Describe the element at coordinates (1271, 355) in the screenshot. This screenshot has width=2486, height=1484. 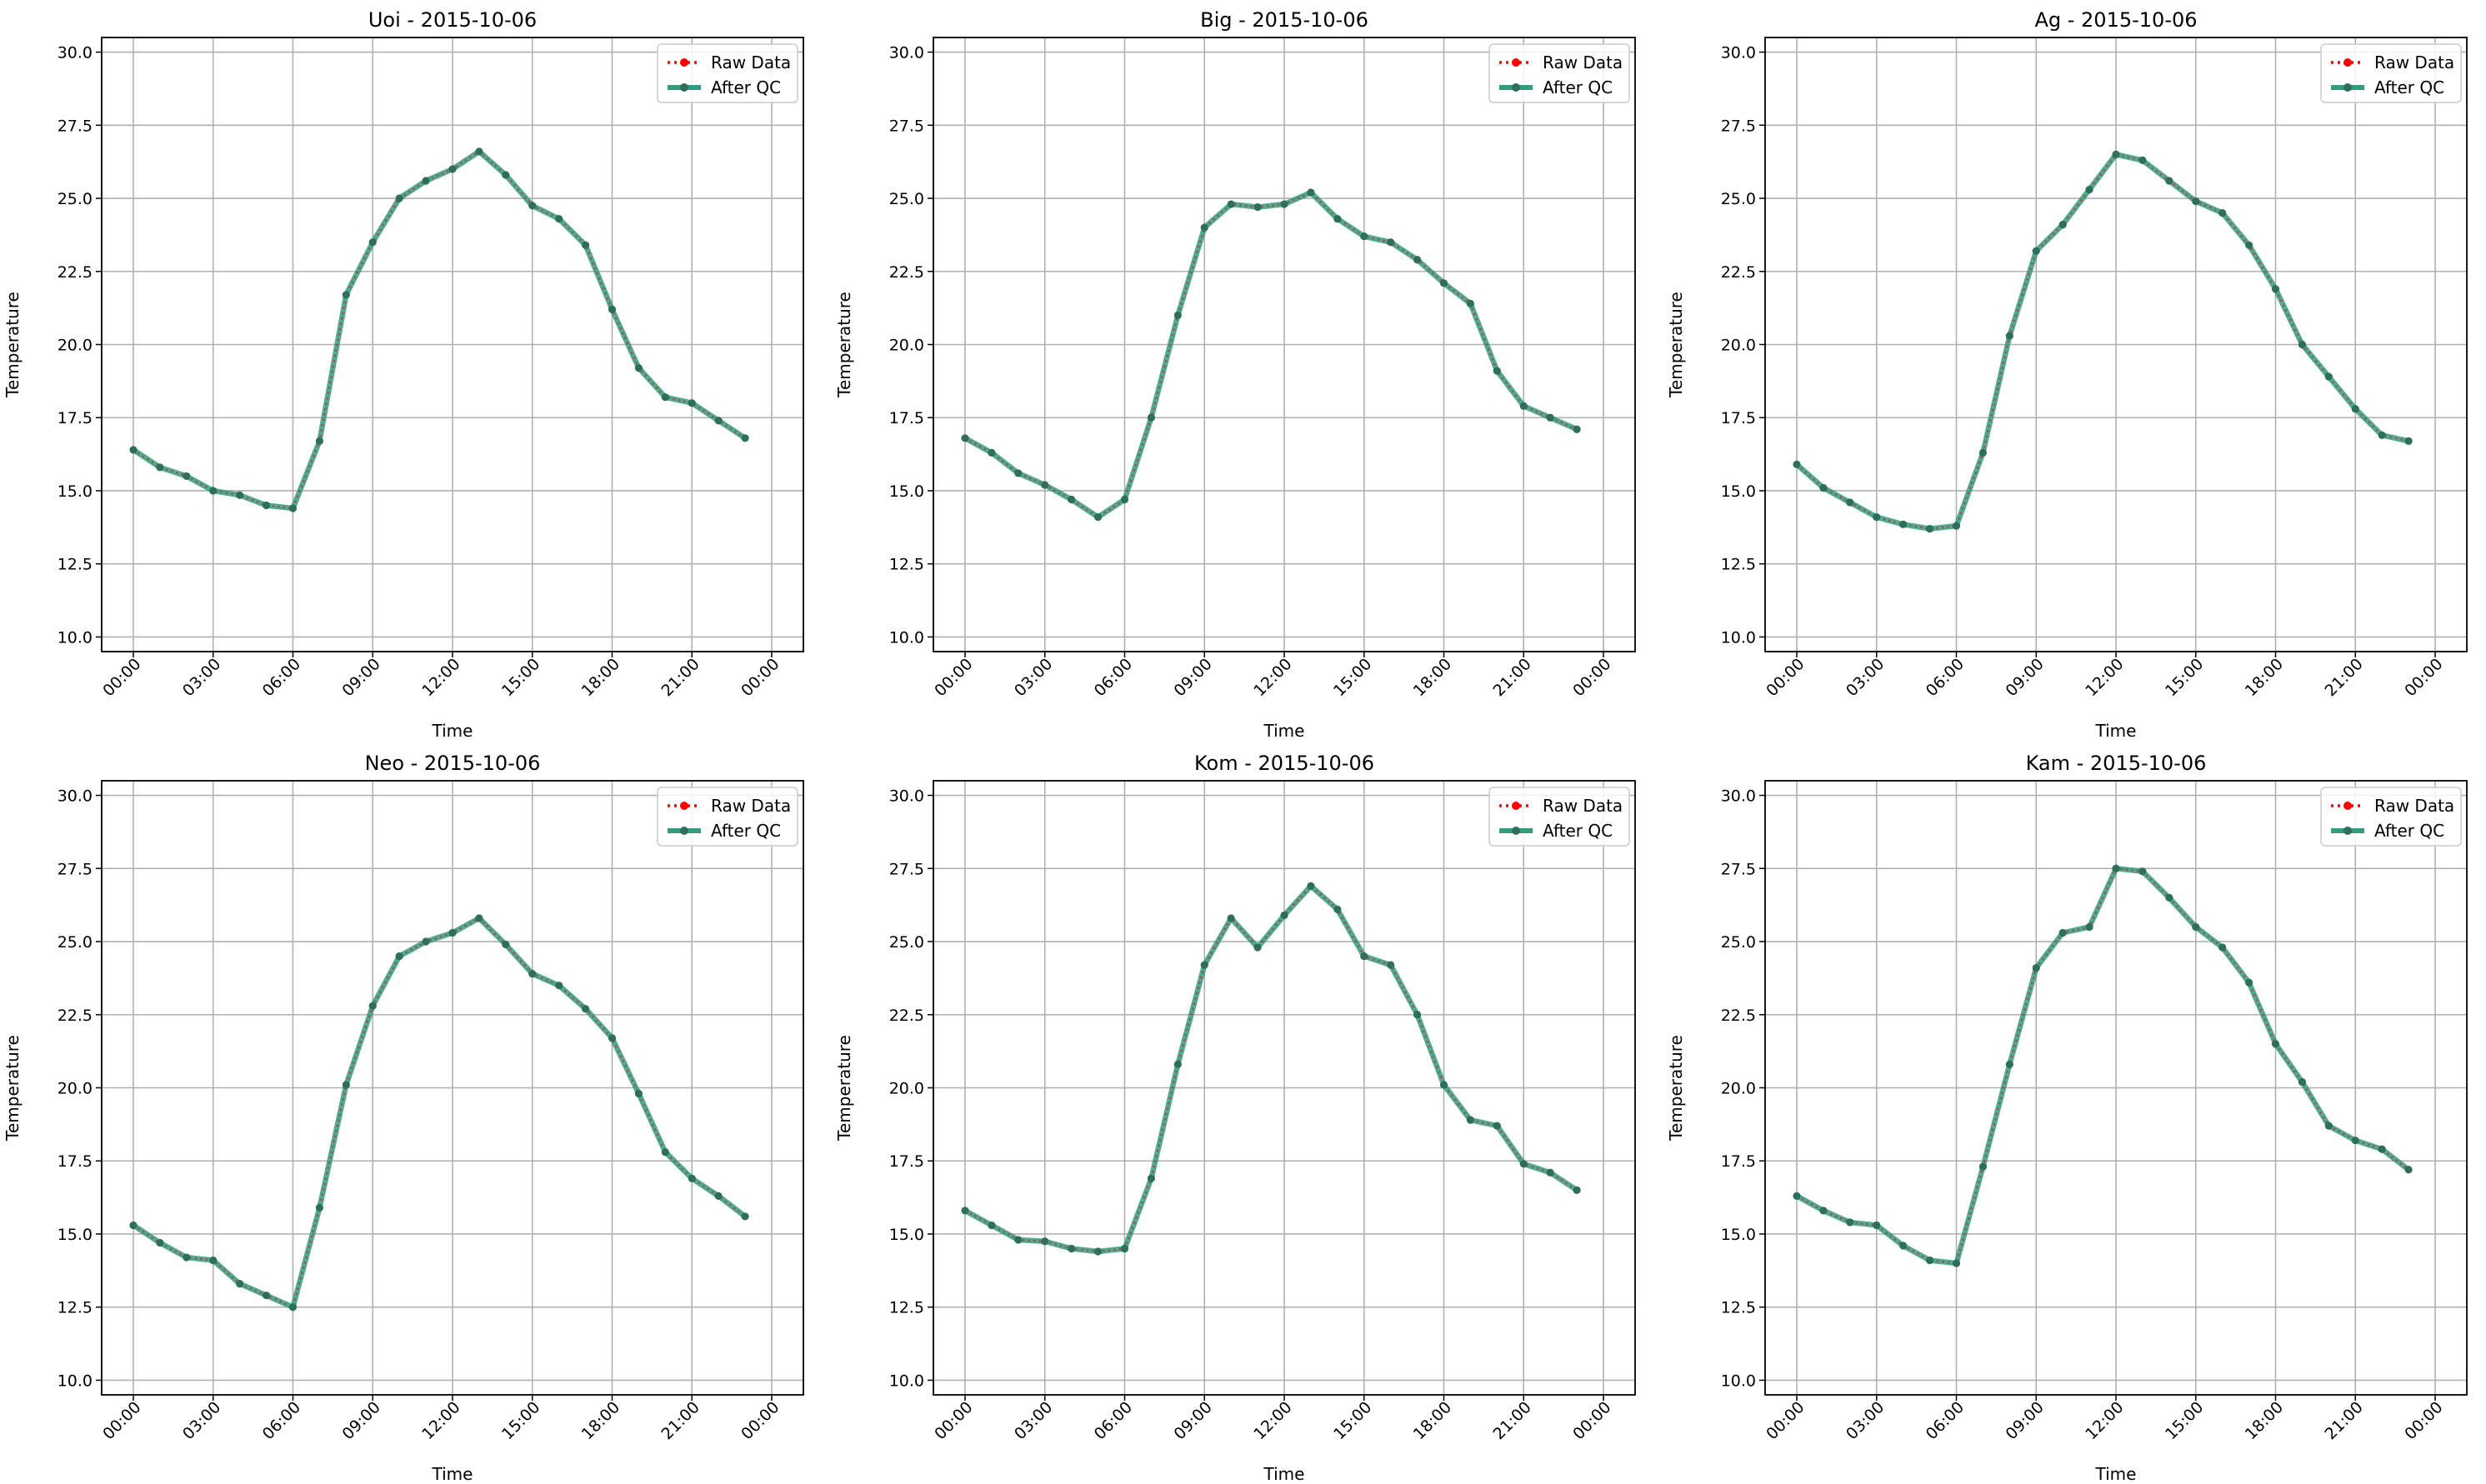
I see `series-raw-data-line` at that location.